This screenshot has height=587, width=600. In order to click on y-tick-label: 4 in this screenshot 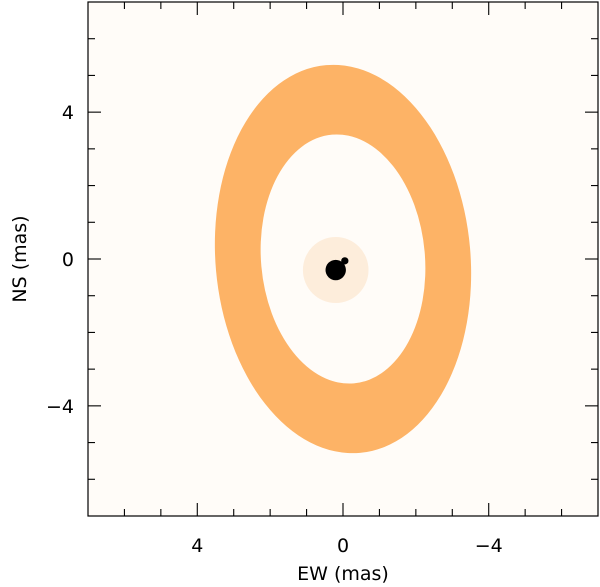, I will do `click(68, 113)`.